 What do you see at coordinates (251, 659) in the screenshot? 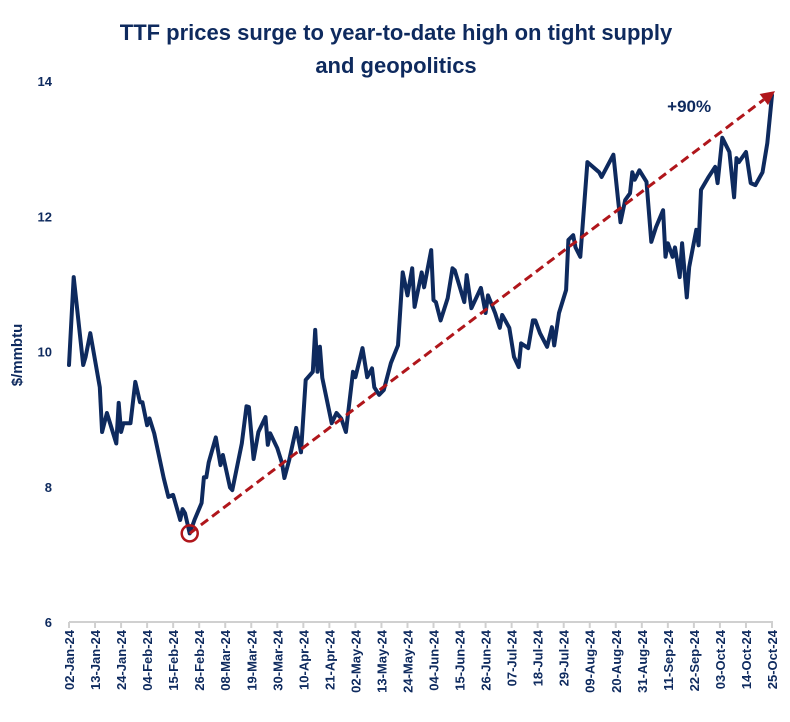
I see `x-tick-label: 19-Mar-24` at bounding box center [251, 659].